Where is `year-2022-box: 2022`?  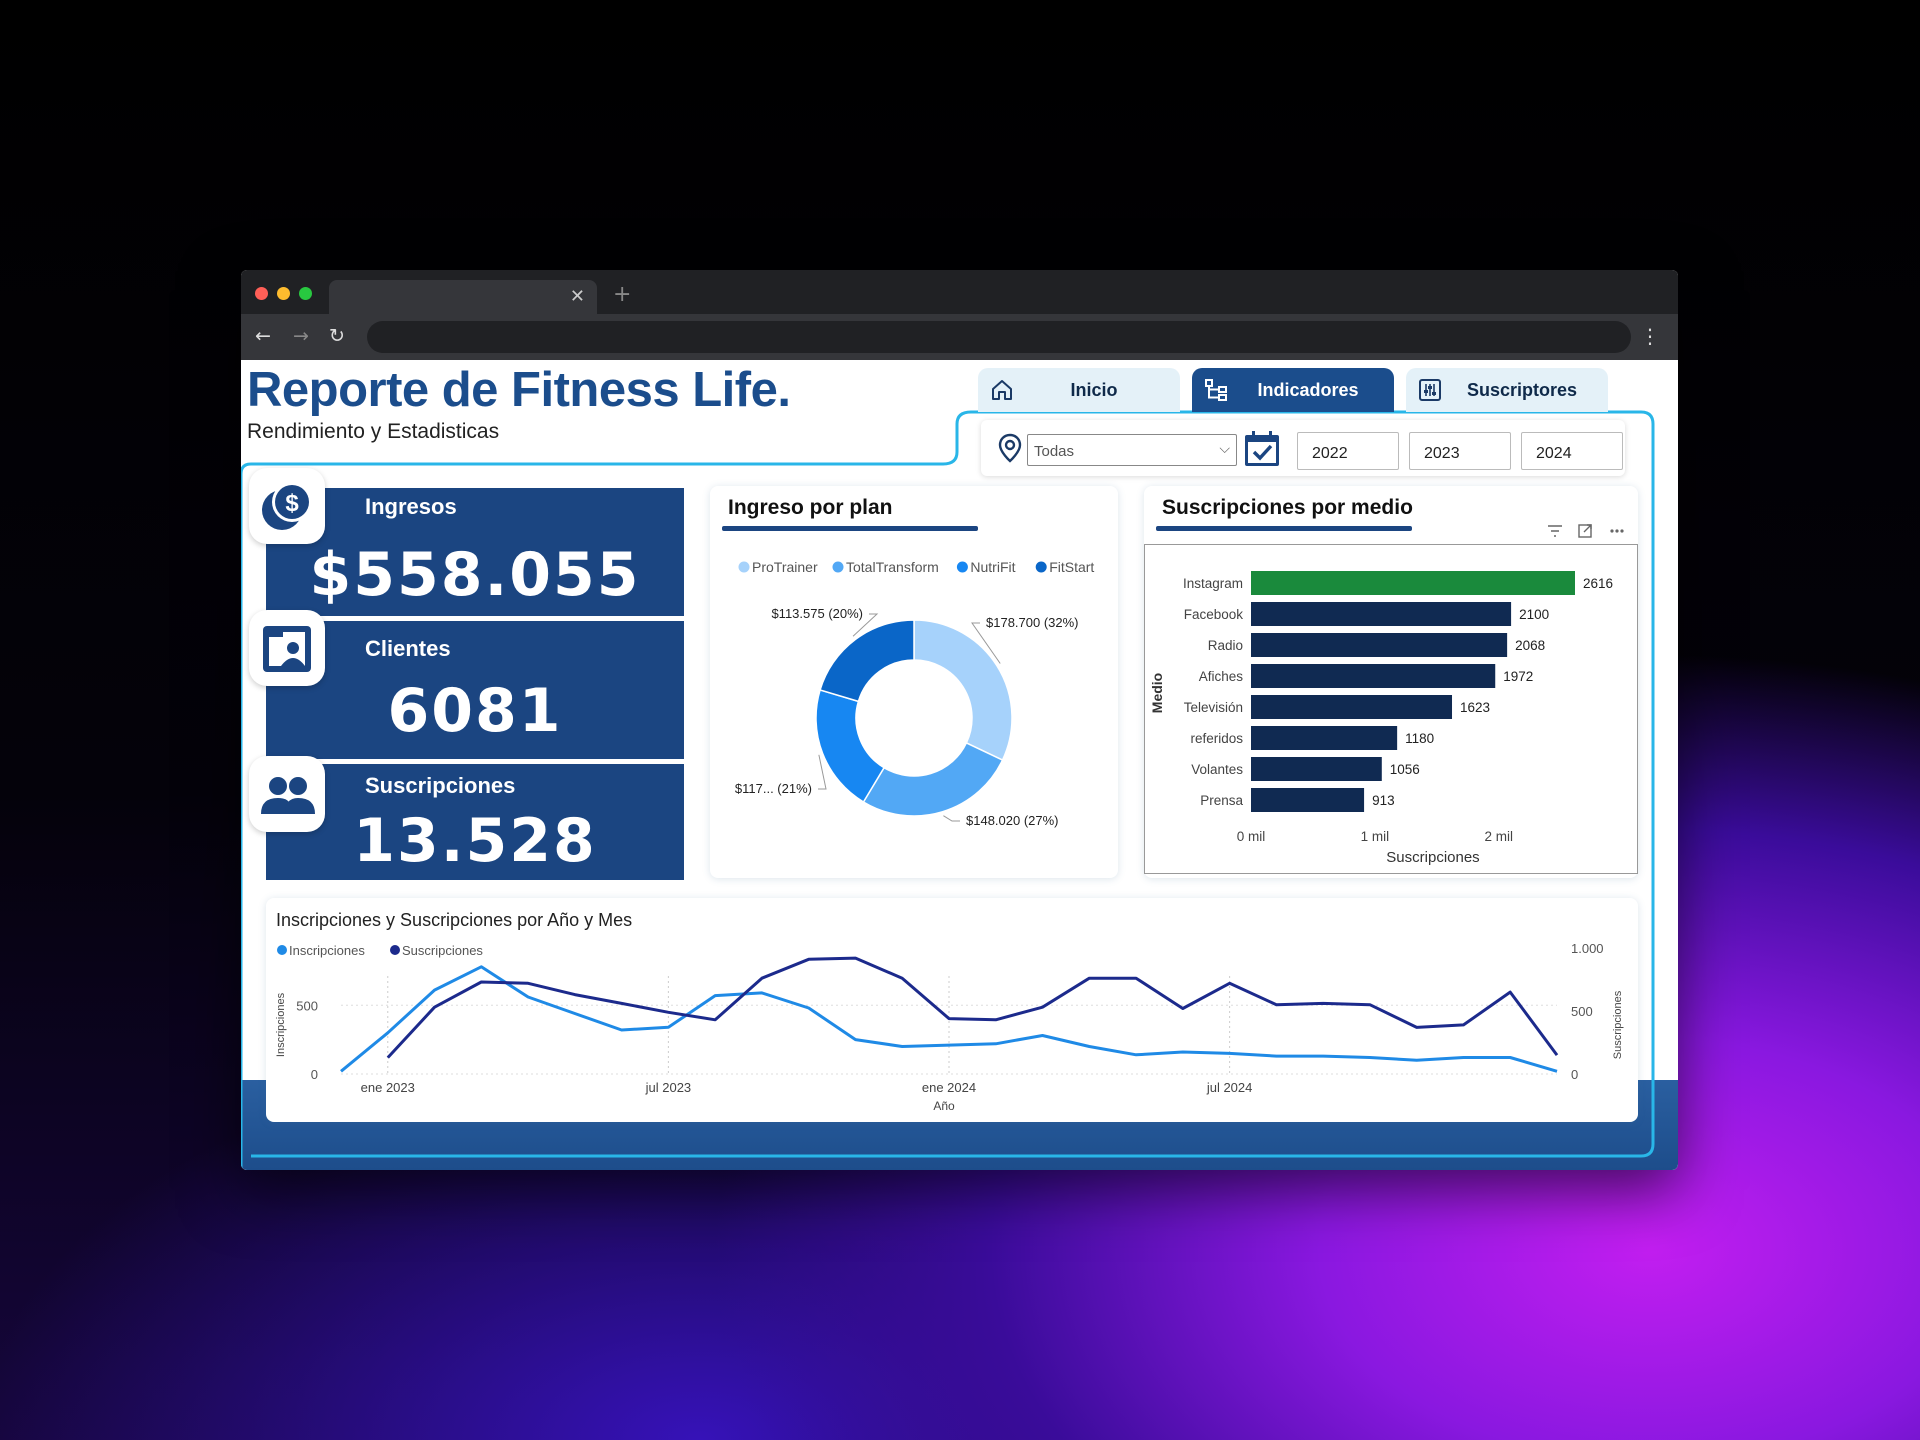 year-2022-box: 2022 is located at coordinates (1348, 451).